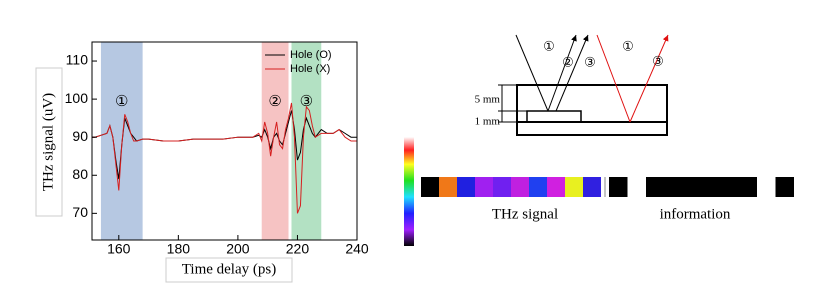 The width and height of the screenshot is (839, 291). Describe the element at coordinates (274, 101) in the screenshot. I see `band-label: ②` at that location.